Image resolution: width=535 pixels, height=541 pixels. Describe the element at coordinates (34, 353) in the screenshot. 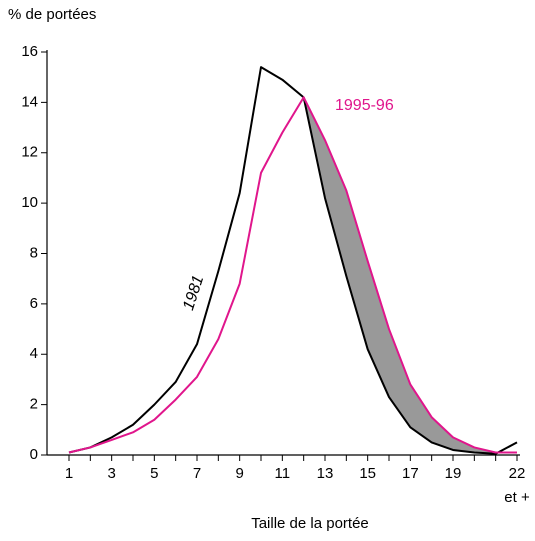

I see `y-tick-label: 4` at that location.